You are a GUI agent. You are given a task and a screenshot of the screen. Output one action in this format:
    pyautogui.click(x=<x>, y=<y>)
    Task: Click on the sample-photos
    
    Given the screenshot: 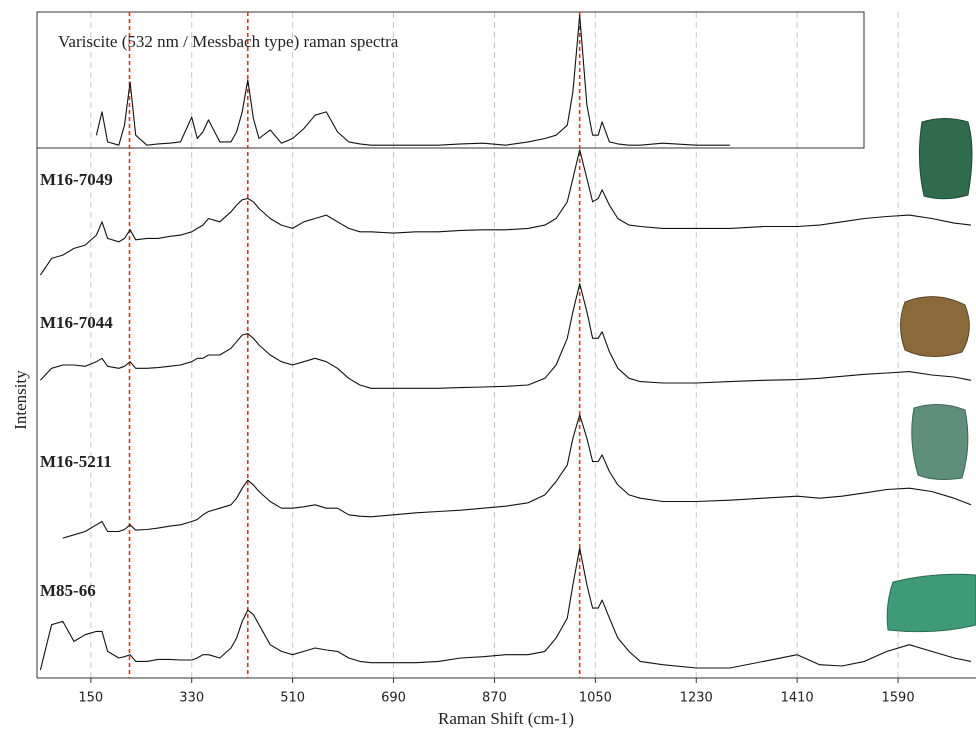 What is the action you would take?
    pyautogui.click(x=931, y=375)
    